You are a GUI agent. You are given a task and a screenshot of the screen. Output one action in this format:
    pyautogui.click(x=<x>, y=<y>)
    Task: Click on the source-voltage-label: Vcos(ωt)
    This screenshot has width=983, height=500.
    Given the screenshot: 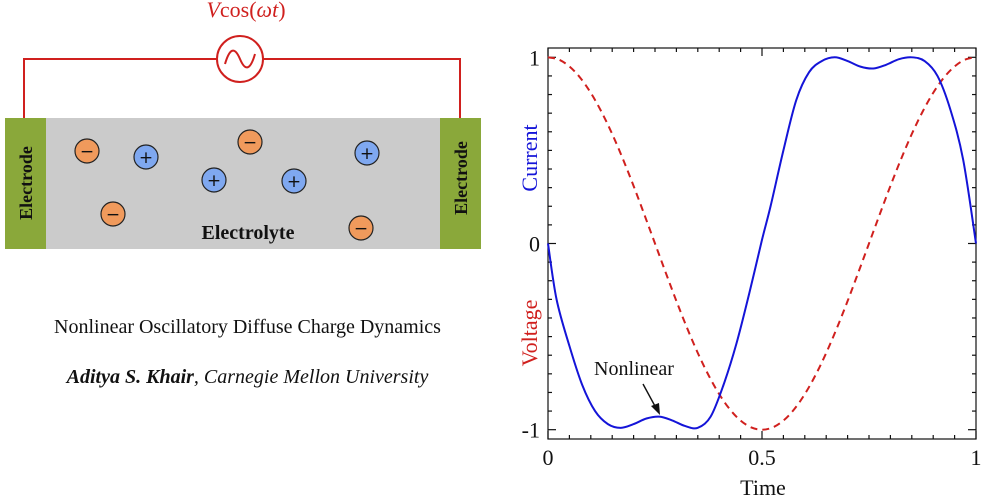 What is the action you would take?
    pyautogui.click(x=245, y=11)
    